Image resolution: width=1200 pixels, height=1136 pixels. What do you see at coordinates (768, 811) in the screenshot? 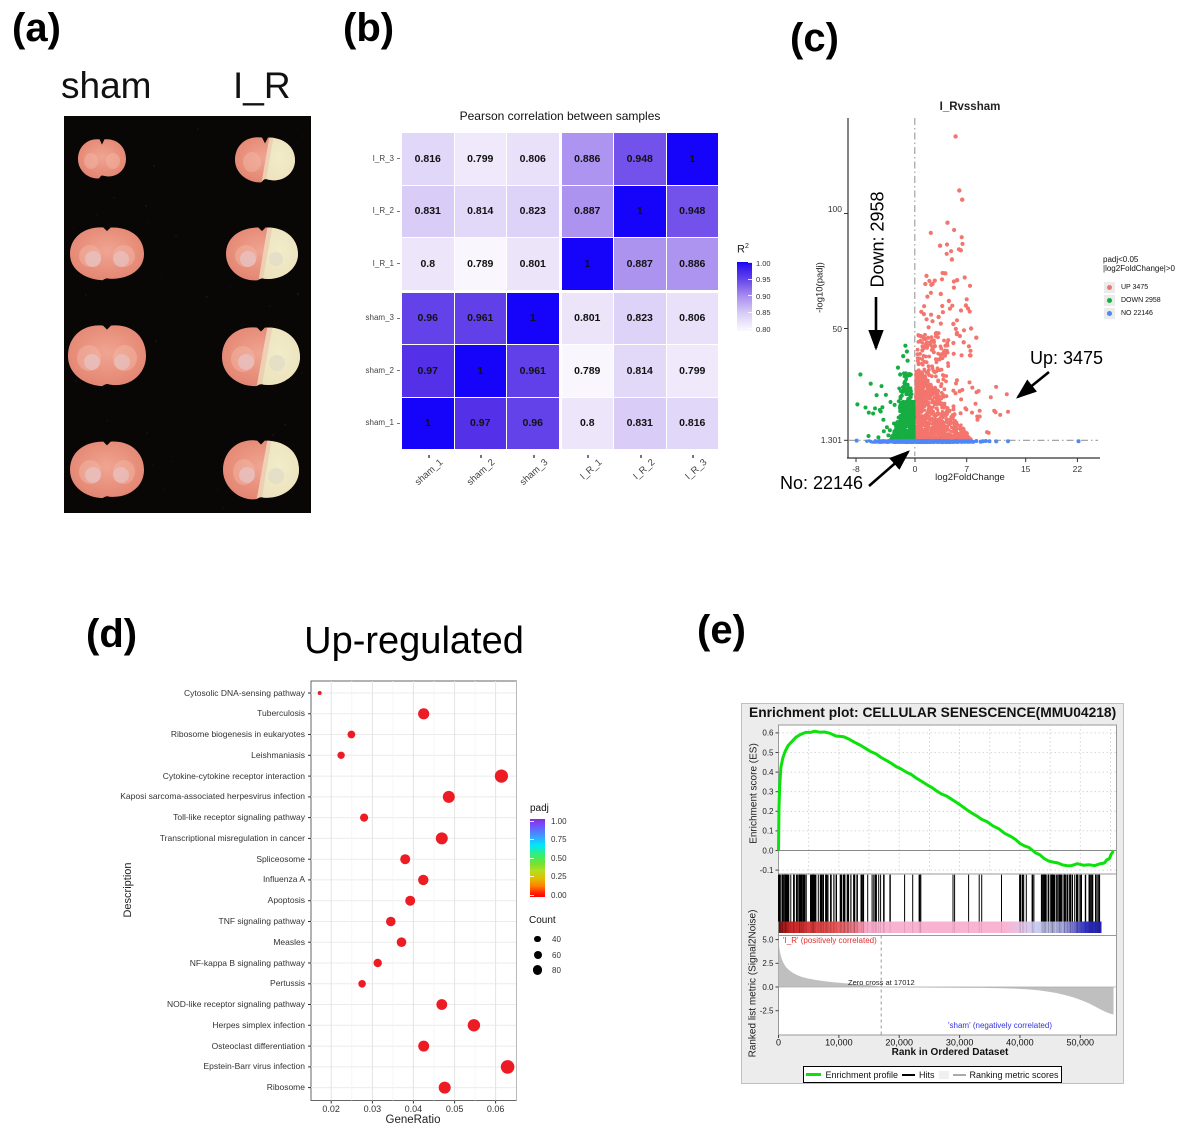
I see `svg-text: 0.2` at bounding box center [768, 811].